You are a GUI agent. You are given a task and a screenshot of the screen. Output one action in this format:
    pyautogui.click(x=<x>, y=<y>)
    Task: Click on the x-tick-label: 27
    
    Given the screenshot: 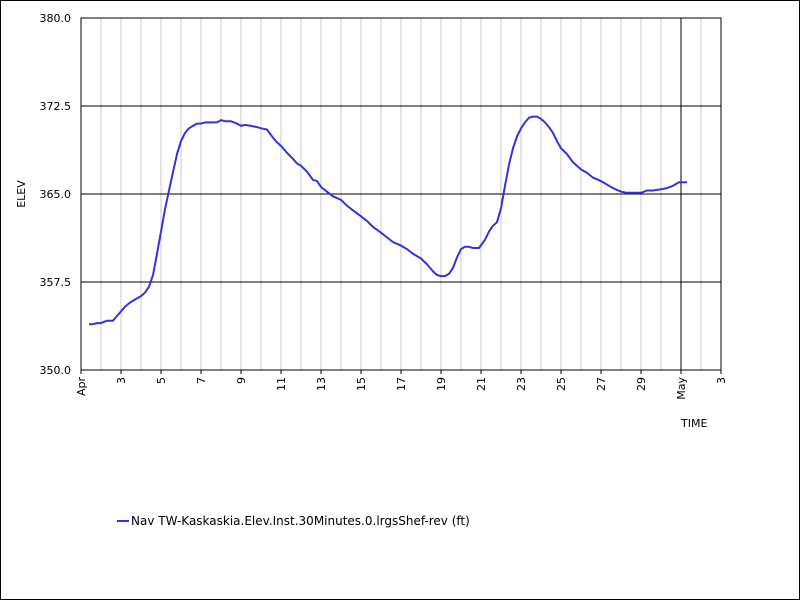 What is the action you would take?
    pyautogui.click(x=601, y=384)
    